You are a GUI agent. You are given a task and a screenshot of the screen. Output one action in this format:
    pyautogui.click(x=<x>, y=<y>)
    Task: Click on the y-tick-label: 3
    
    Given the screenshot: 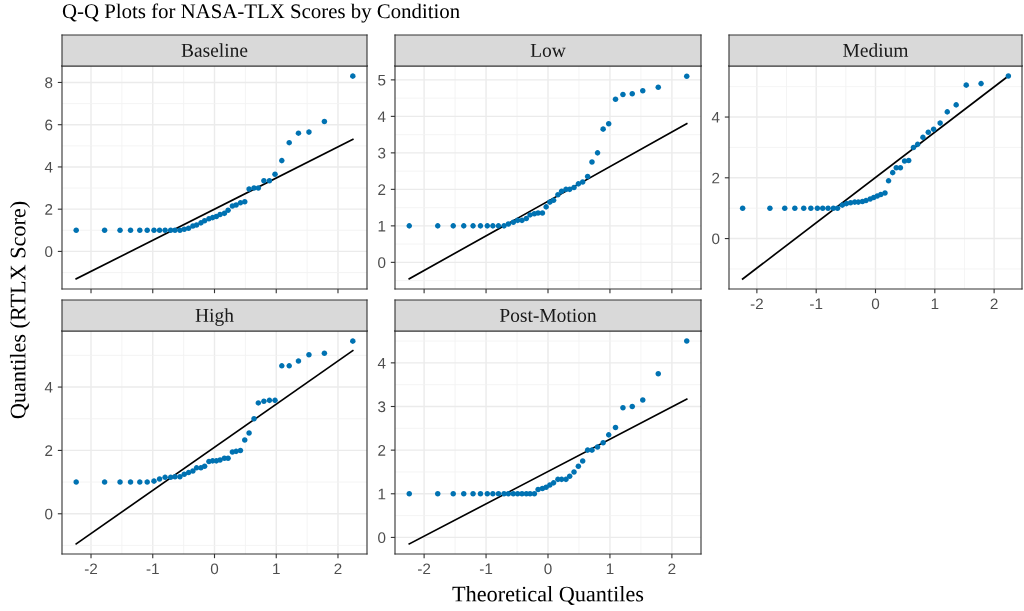 What is the action you would take?
    pyautogui.click(x=382, y=407)
    